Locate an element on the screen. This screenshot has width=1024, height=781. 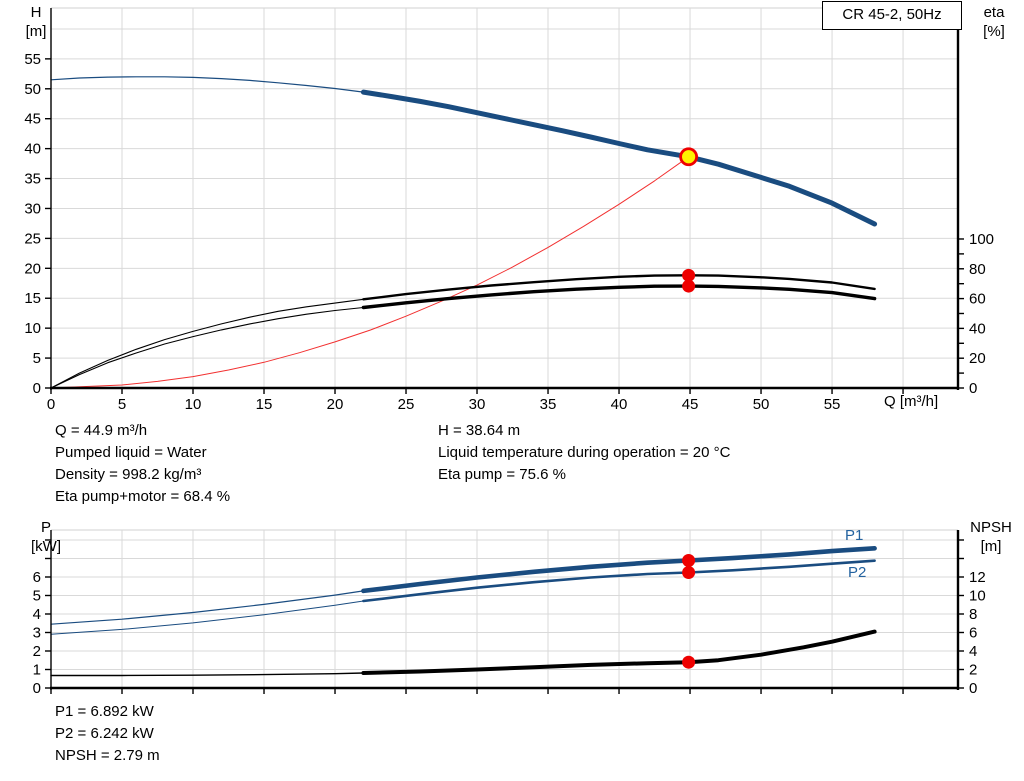
p-axis-title: P [kW] is located at coordinates (46, 537).